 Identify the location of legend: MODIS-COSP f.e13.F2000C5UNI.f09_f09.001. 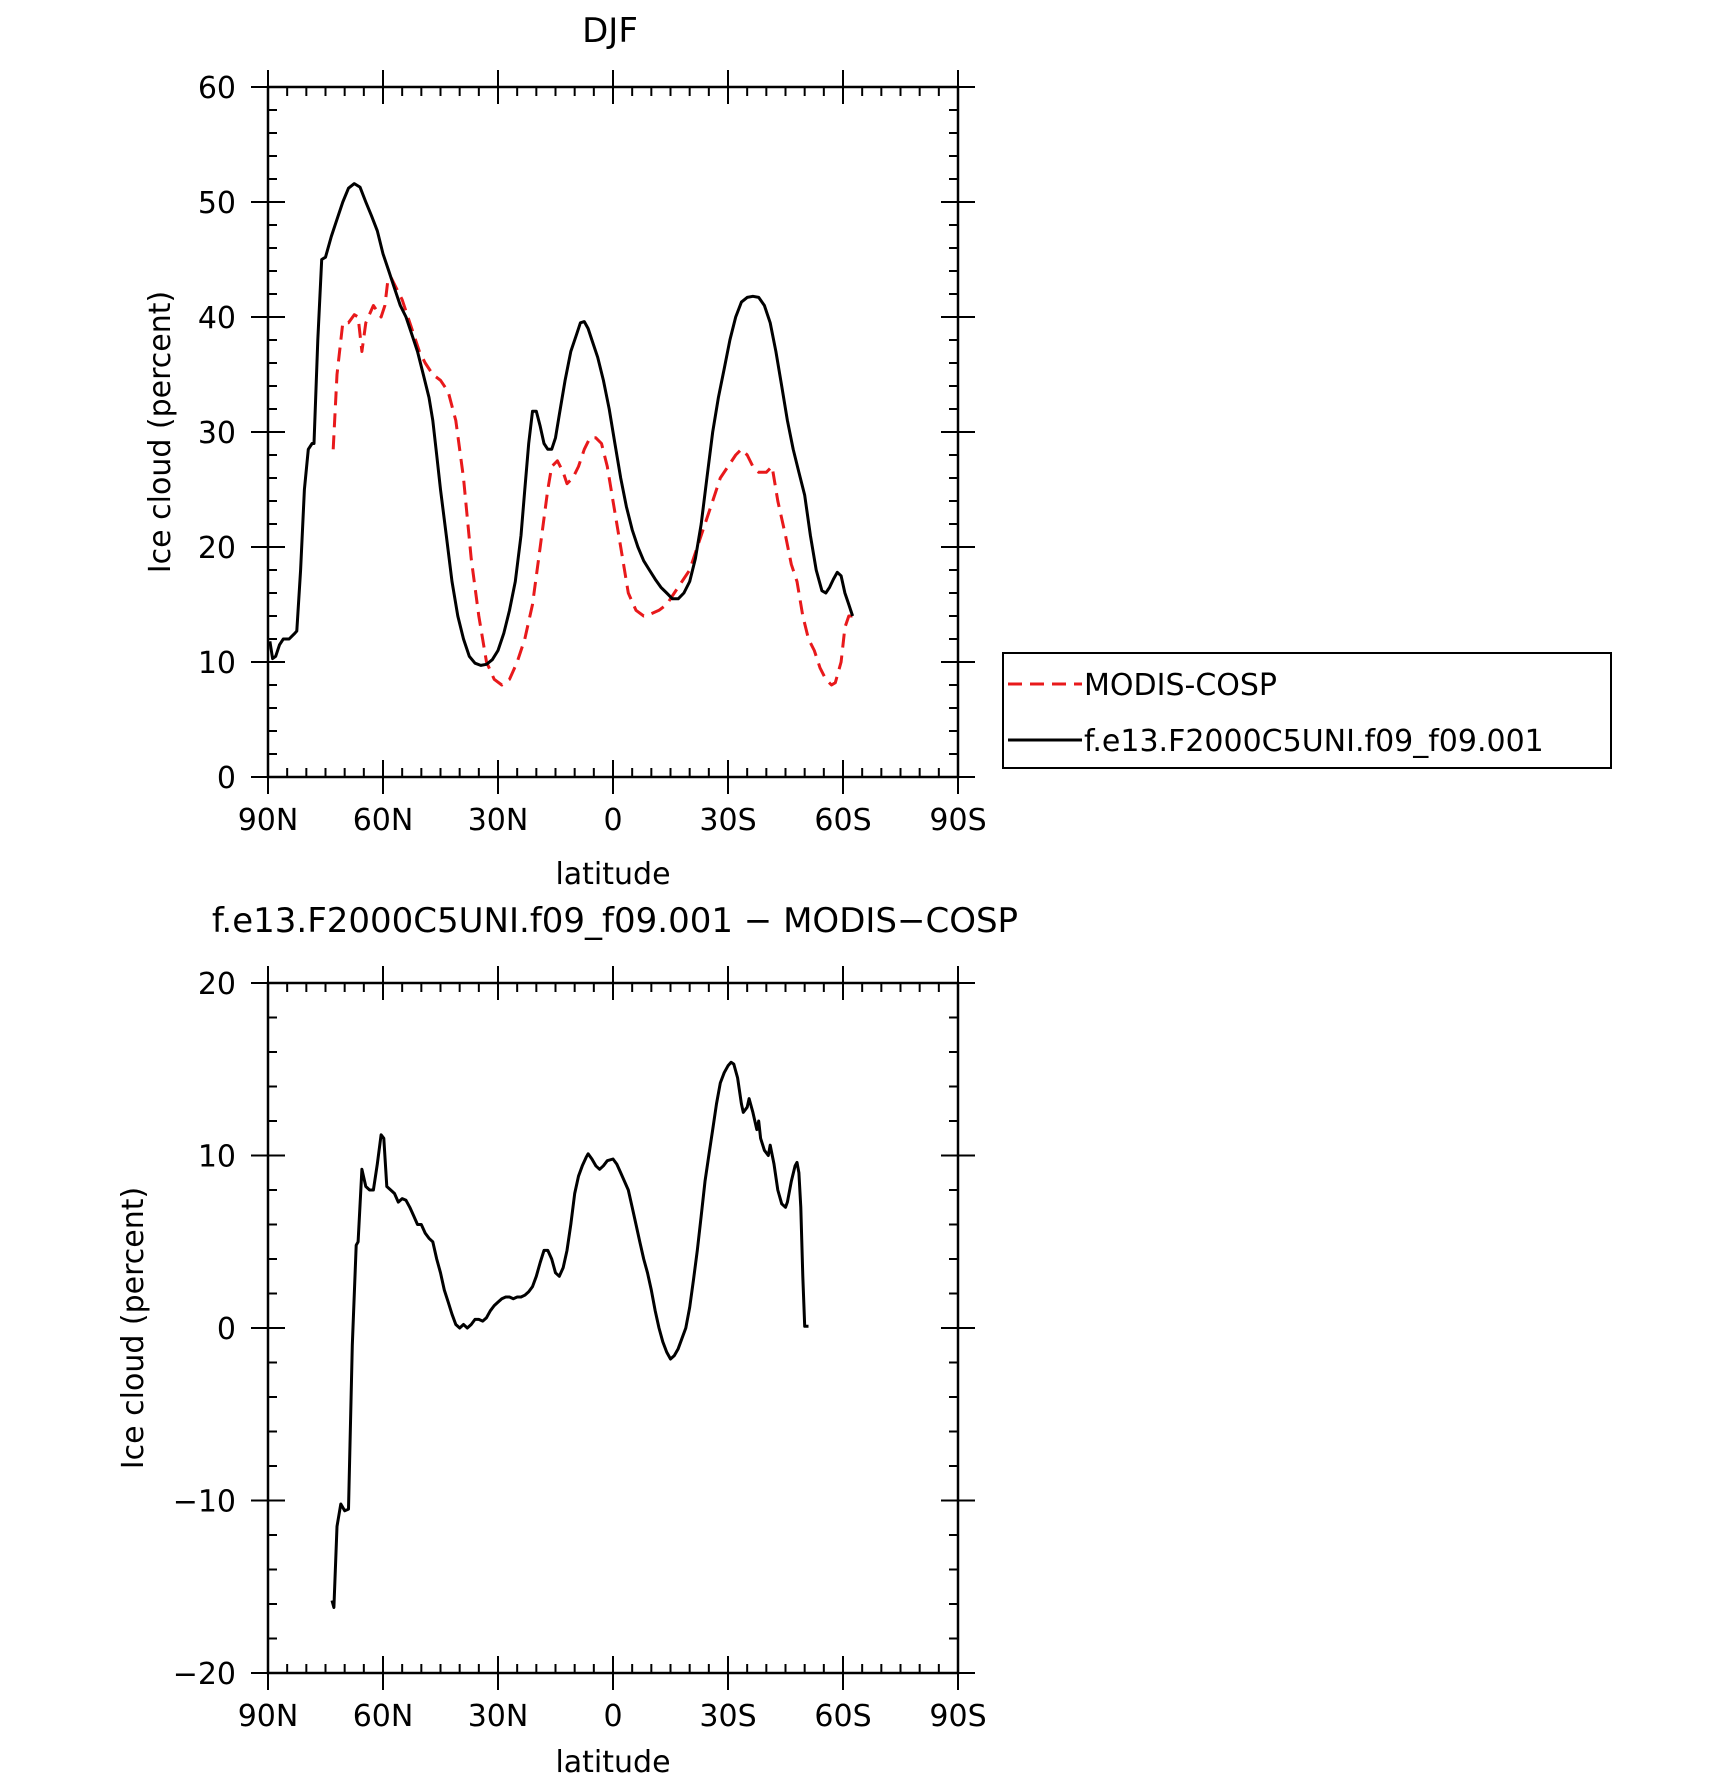
(1307, 710).